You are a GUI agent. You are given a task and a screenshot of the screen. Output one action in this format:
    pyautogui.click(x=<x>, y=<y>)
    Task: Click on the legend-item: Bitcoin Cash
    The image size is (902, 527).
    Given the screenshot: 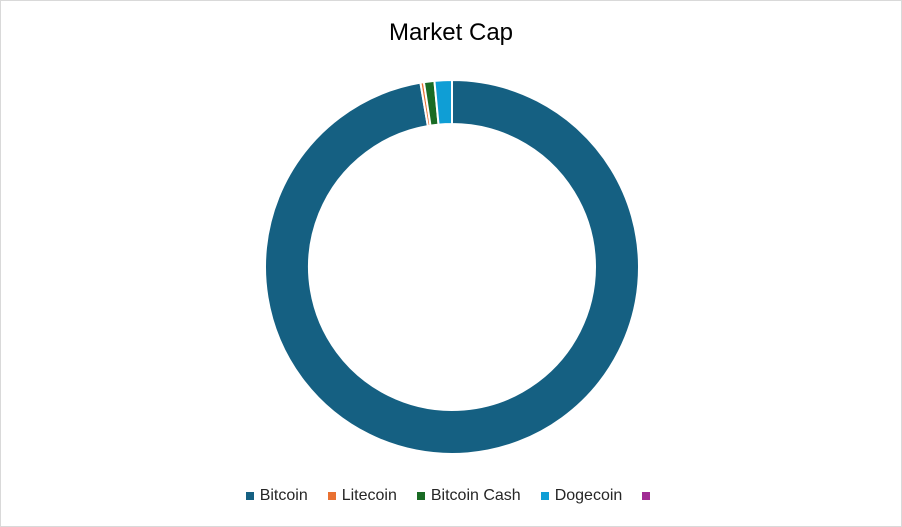 What is the action you would take?
    pyautogui.click(x=468, y=496)
    